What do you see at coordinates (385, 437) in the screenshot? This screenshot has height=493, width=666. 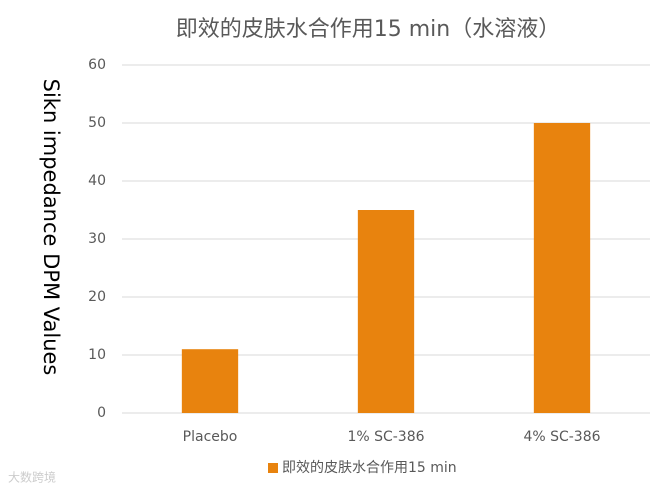 I see `x-tick-label: 1% SC-386` at bounding box center [385, 437].